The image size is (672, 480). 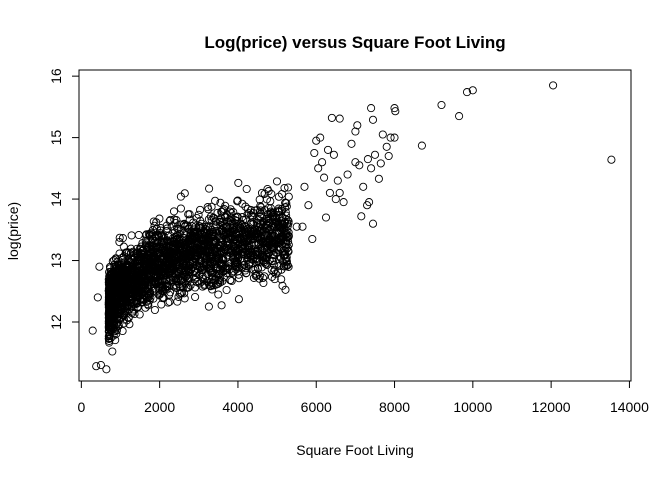 What do you see at coordinates (56, 138) in the screenshot?
I see `y-tick-label: 15` at bounding box center [56, 138].